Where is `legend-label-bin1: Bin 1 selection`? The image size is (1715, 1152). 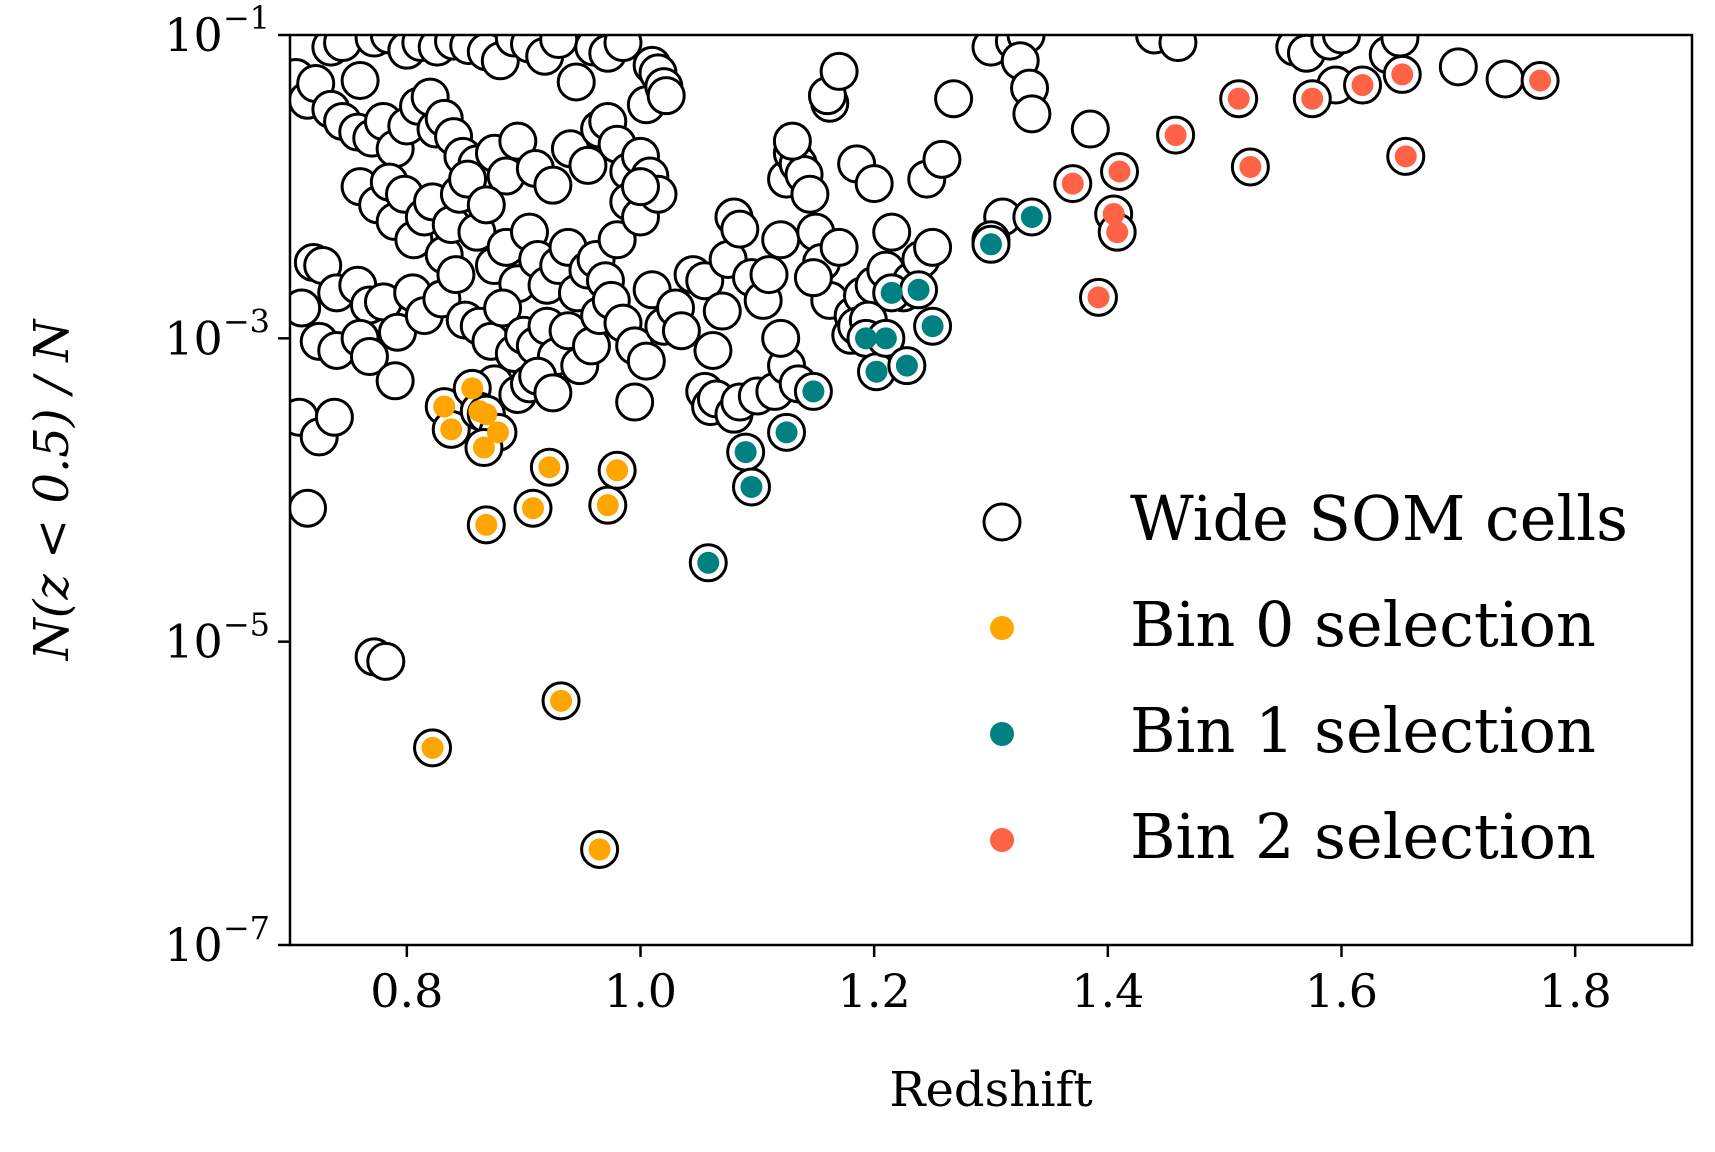
legend-label-bin1: Bin 1 selection is located at coordinates (1363, 730).